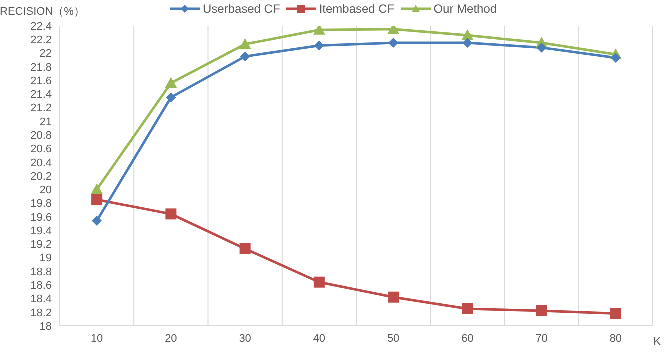 The width and height of the screenshot is (667, 356). Describe the element at coordinates (616, 338) in the screenshot. I see `x-tick-label: 80` at that location.